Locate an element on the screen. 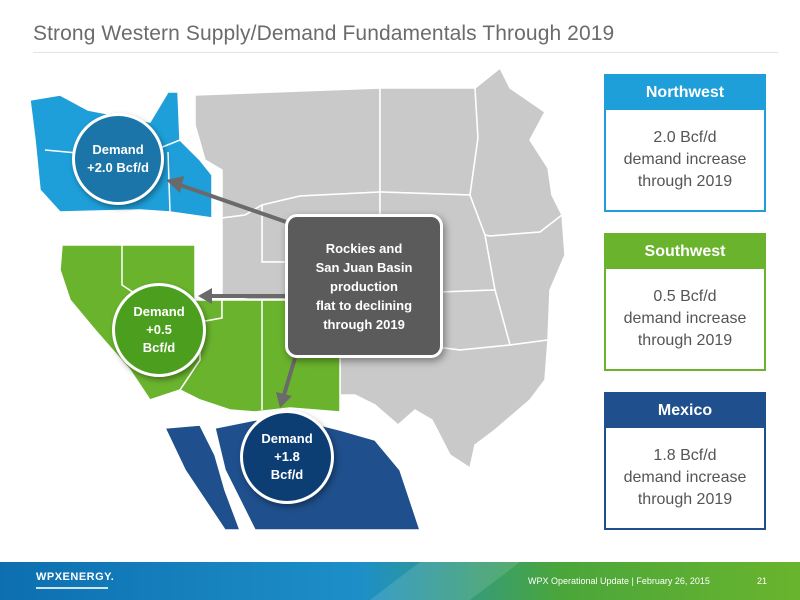 Image resolution: width=800 pixels, height=600 pixels. bubble-value: +2.0 Bcf/d is located at coordinates (118, 167).